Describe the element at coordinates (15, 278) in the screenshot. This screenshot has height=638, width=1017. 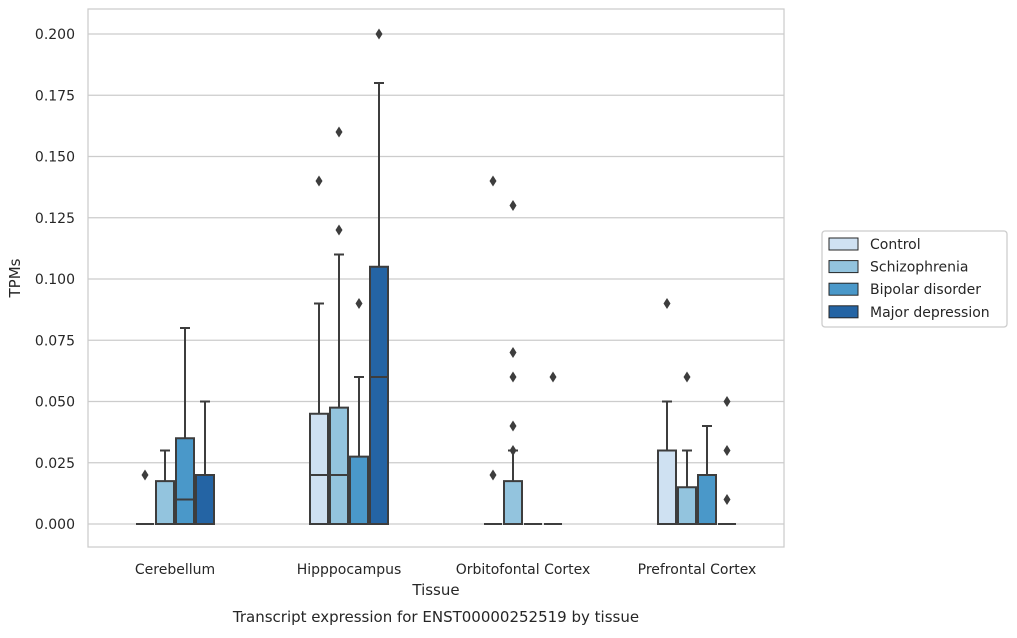
I see `y-axis-label: TPMs` at that location.